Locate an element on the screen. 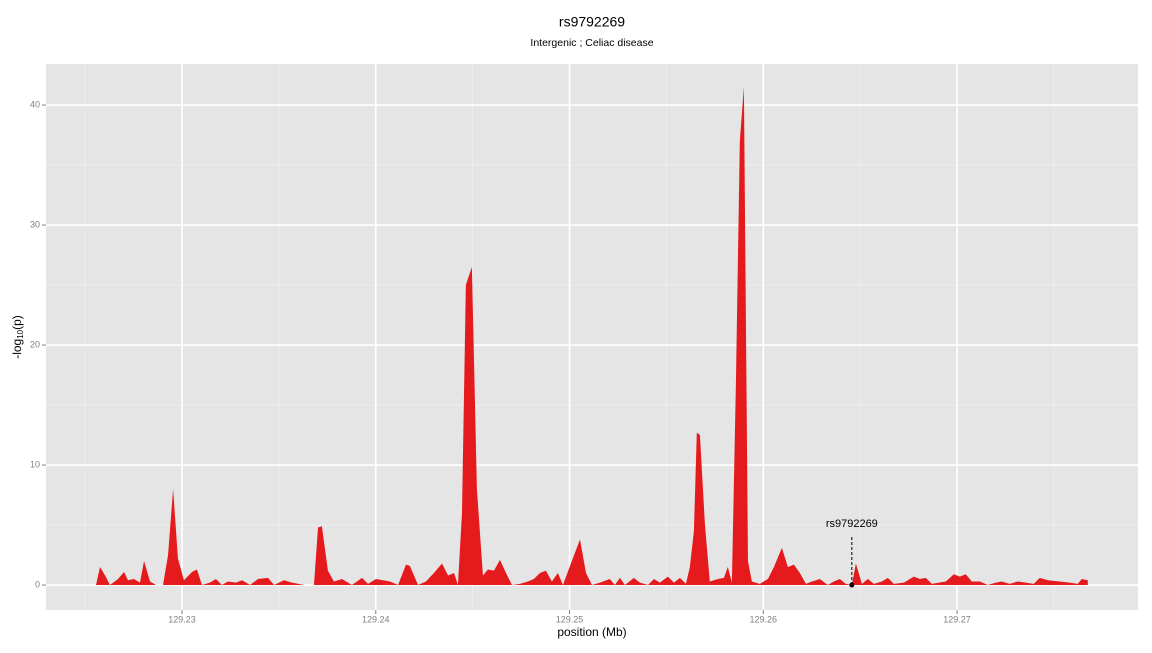 The width and height of the screenshot is (1152, 653). y-label-main: -log is located at coordinates (17, 349).